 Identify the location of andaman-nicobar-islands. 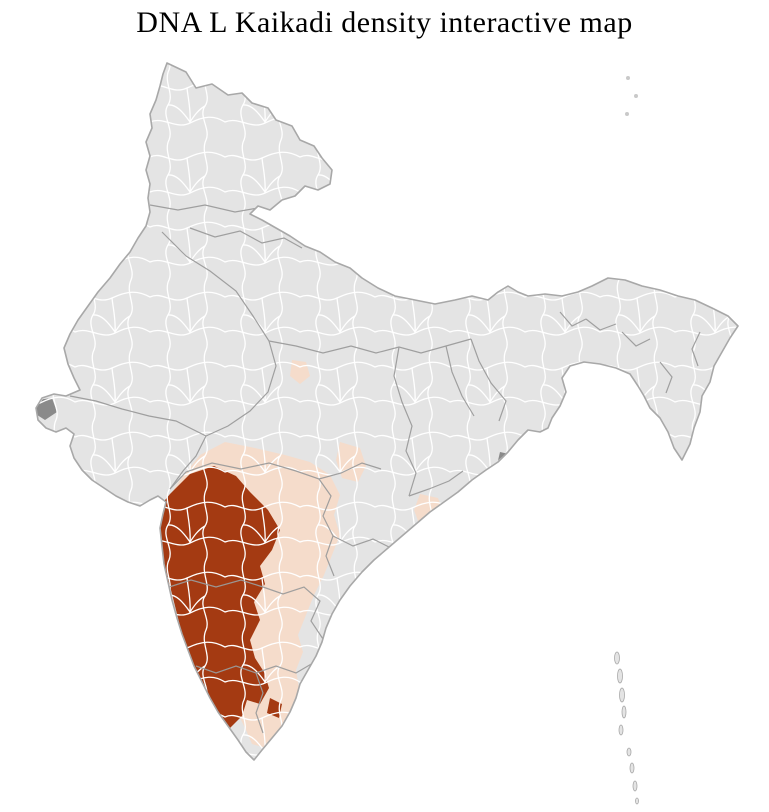
(626, 728).